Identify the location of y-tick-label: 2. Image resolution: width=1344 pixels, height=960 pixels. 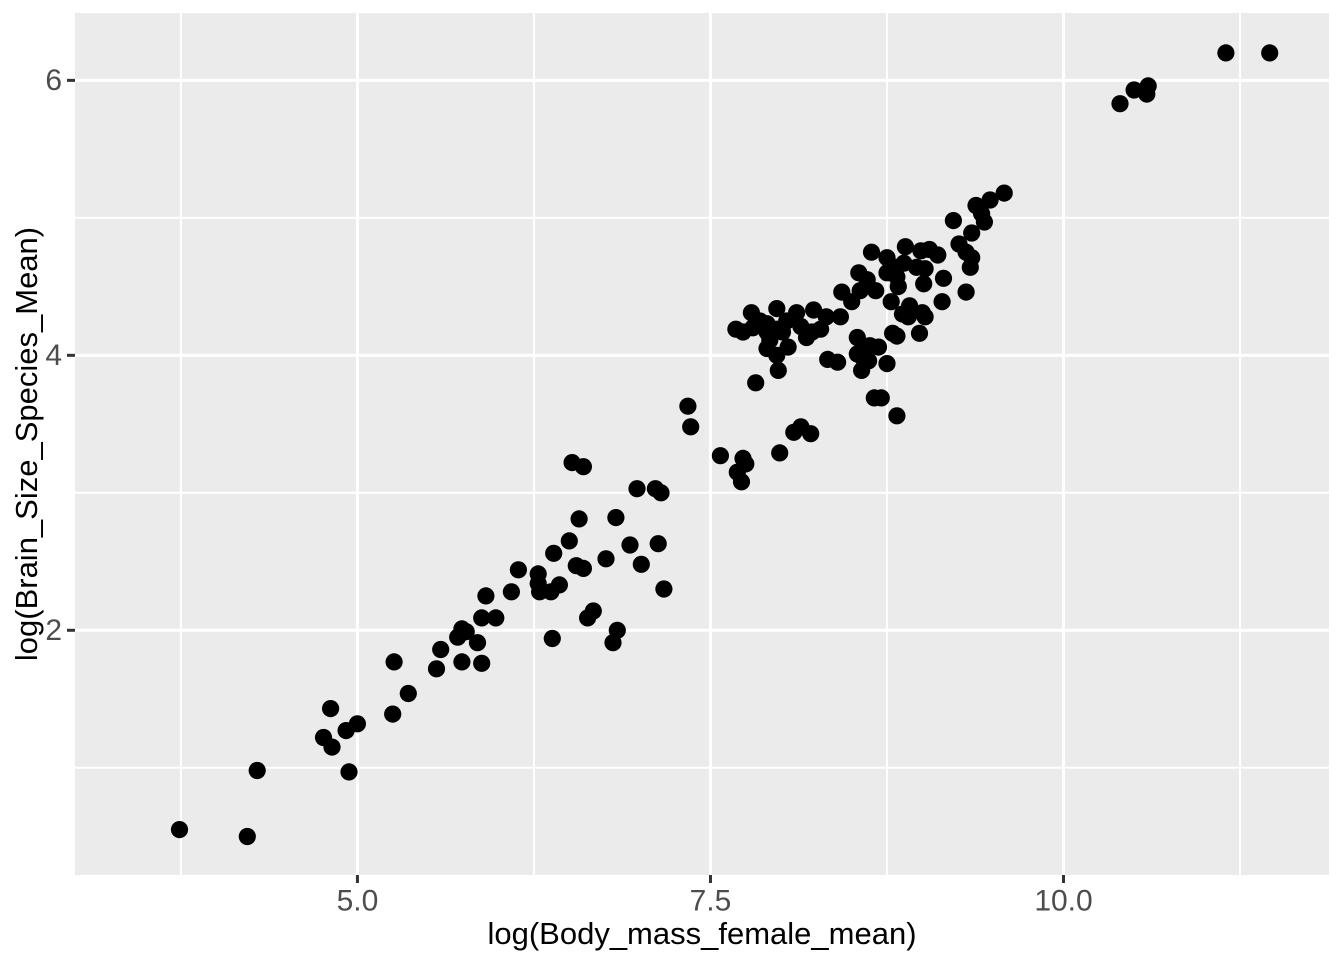
(53, 630).